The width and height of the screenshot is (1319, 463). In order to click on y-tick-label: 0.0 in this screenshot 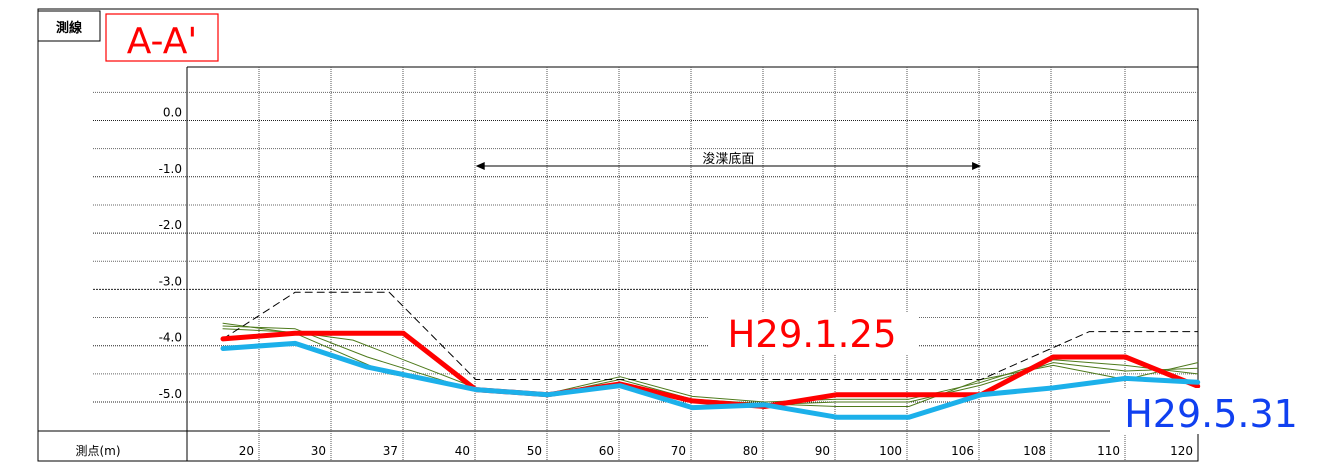, I will do `click(172, 113)`.